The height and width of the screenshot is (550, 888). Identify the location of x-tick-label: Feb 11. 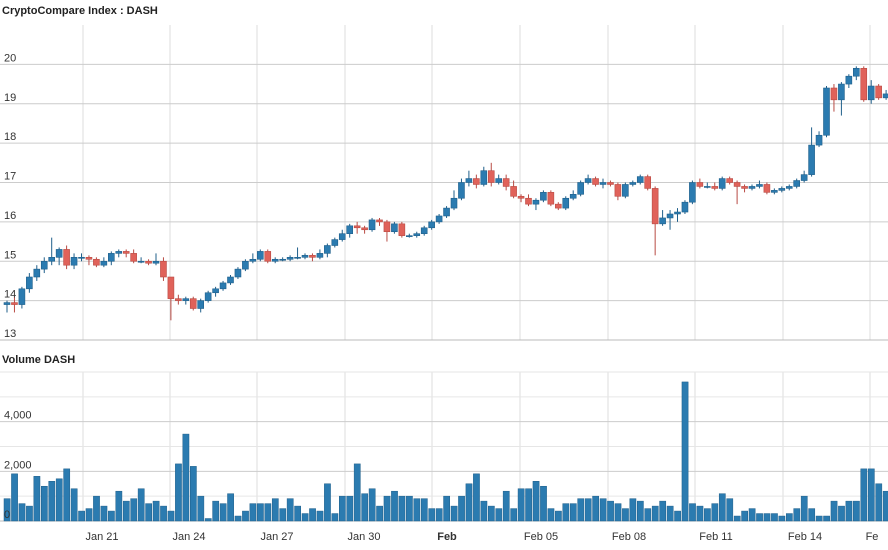
(715, 537).